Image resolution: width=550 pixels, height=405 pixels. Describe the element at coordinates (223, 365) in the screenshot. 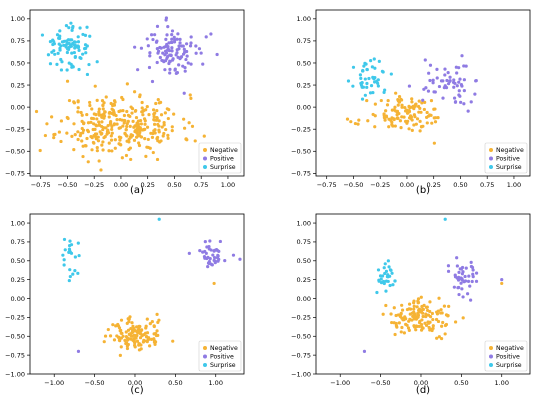

I see `legend-label: Surprise` at that location.